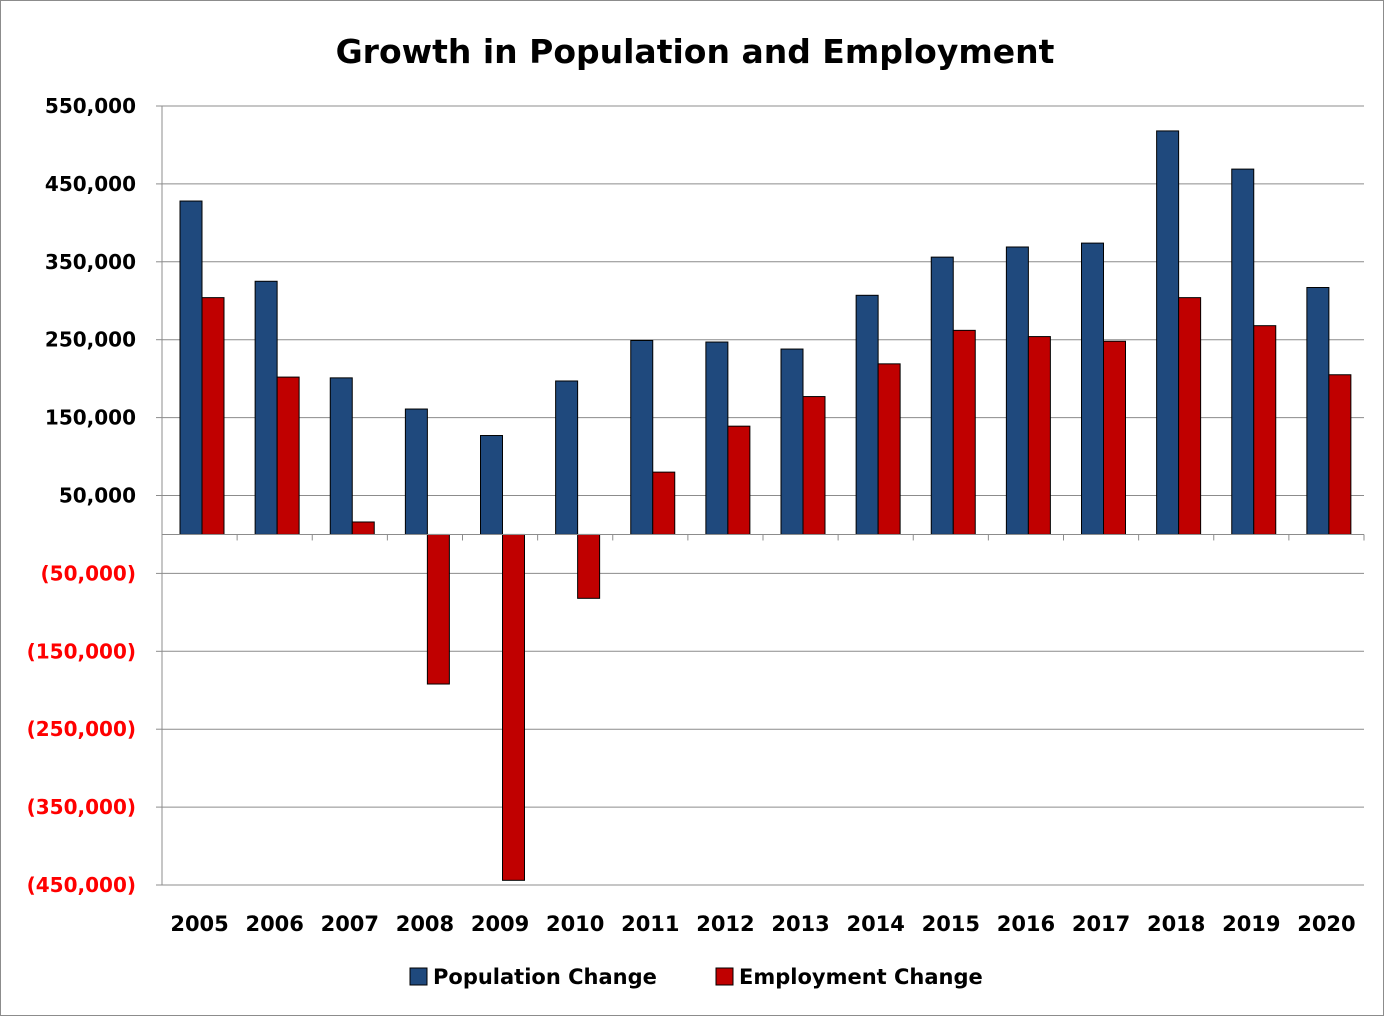 The height and width of the screenshot is (1017, 1384). Describe the element at coordinates (90, 262) in the screenshot. I see `y-tick-label: 350,000` at that location.